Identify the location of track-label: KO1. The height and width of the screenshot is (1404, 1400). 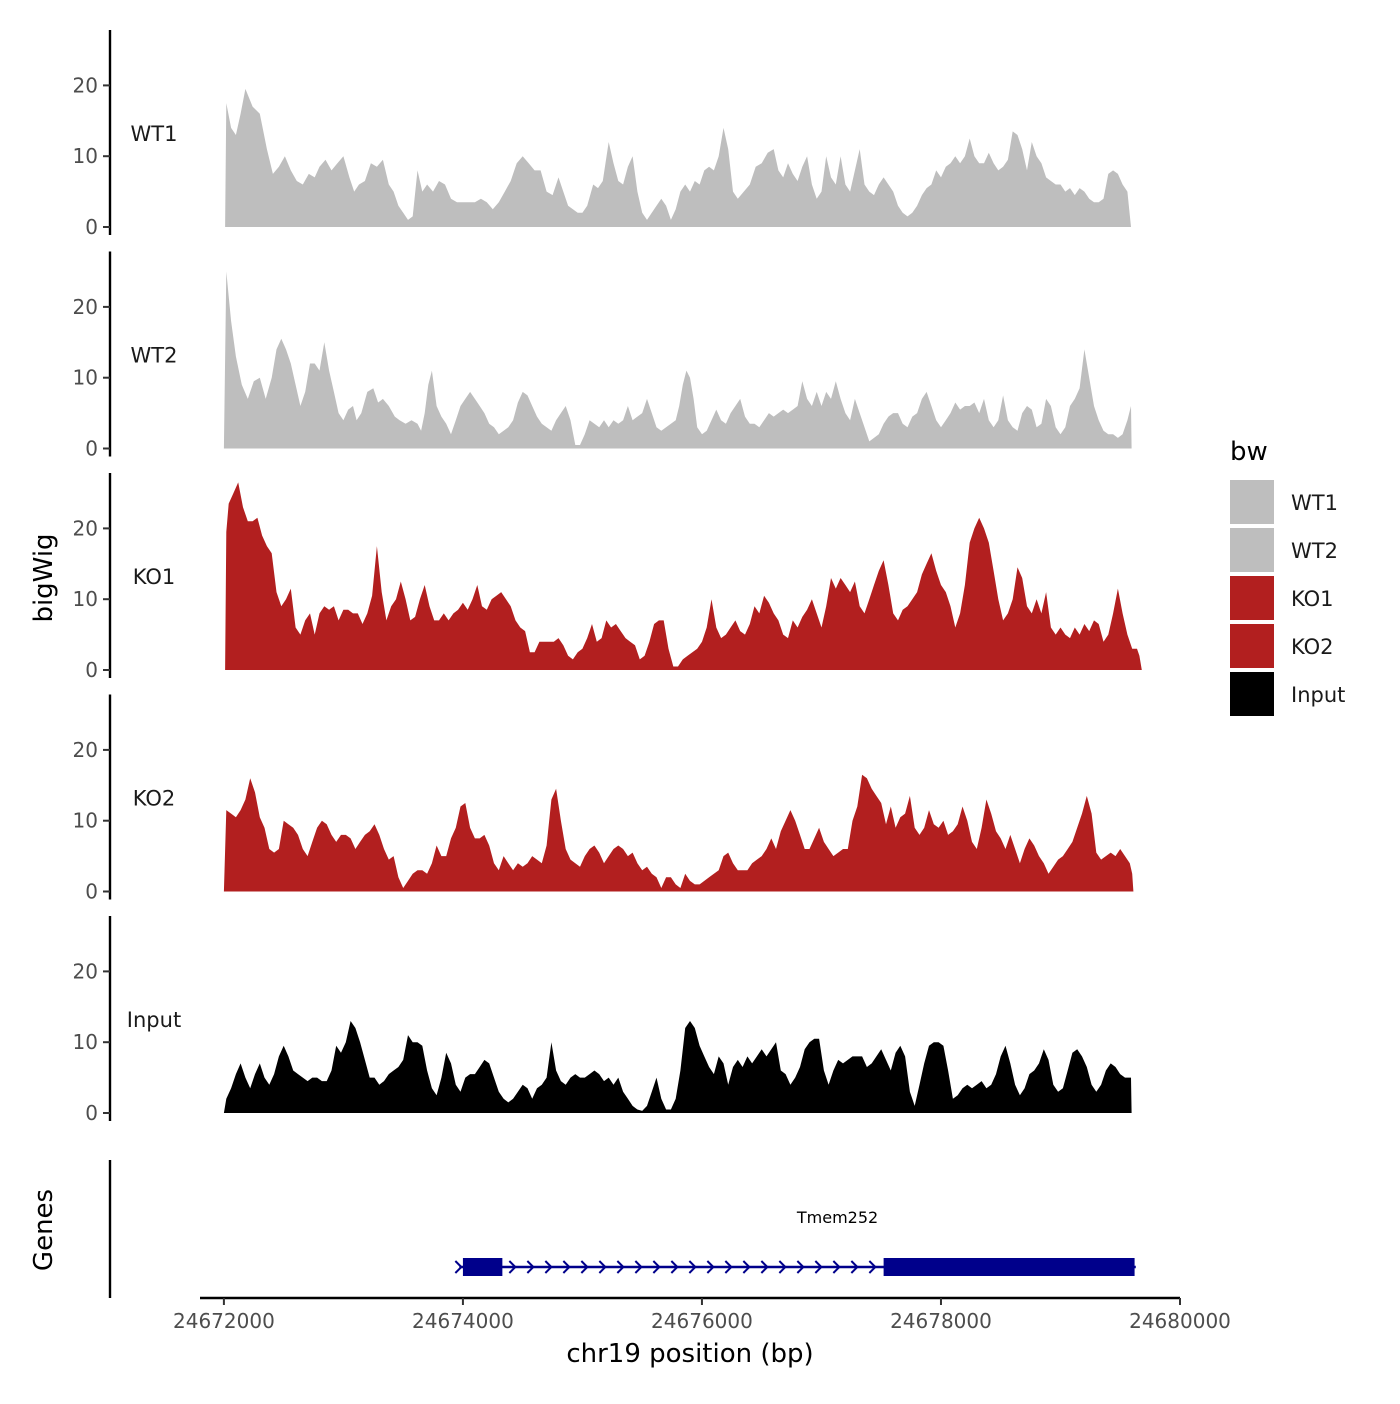
(154, 577).